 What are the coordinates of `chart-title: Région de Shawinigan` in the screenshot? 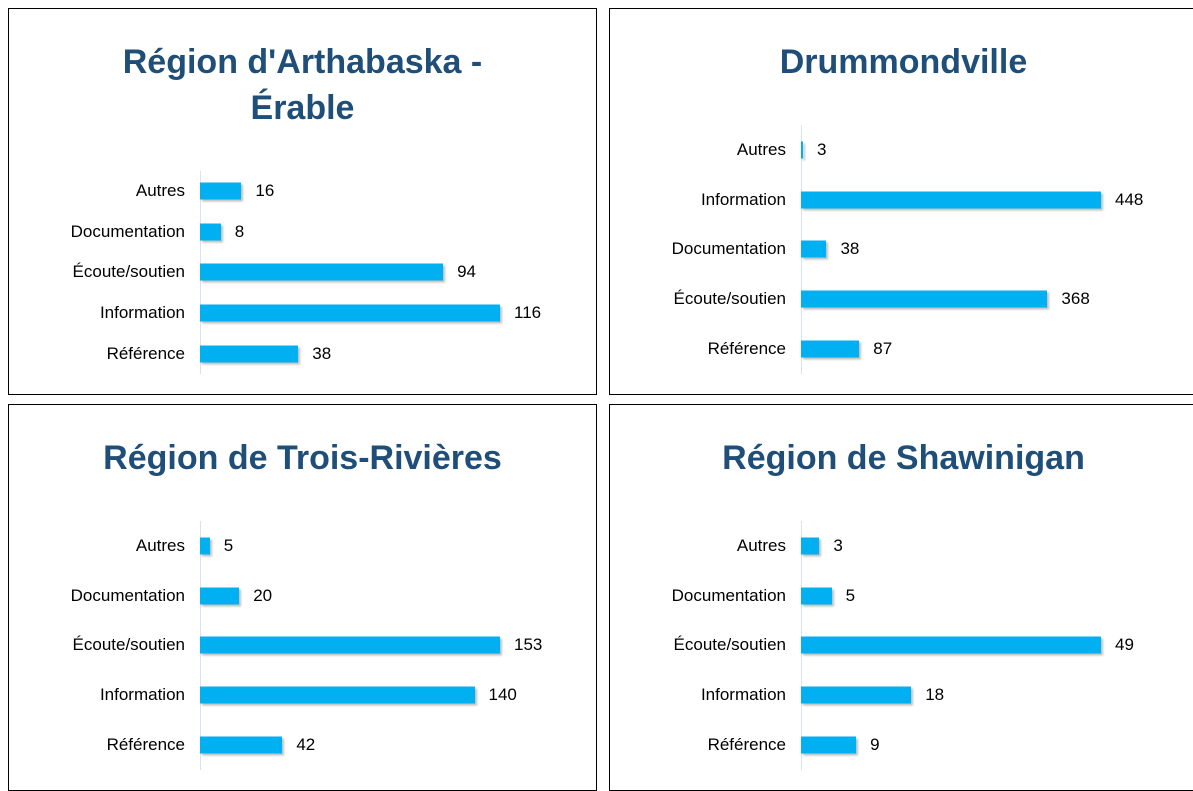 It's located at (903, 458).